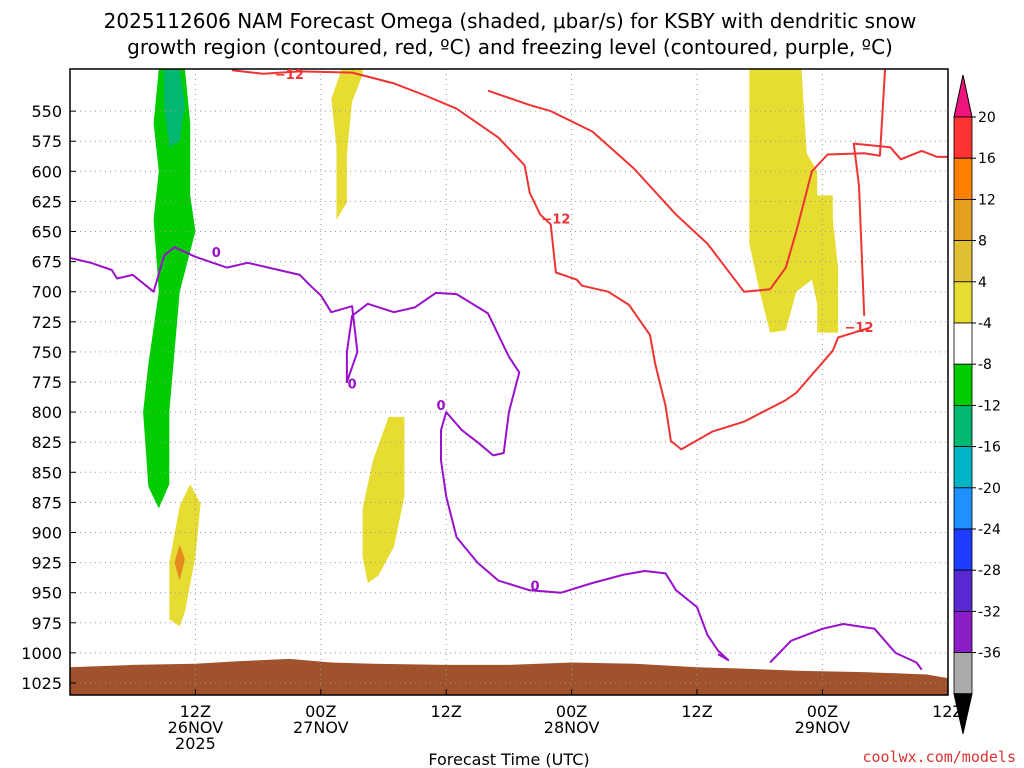 The image size is (1024, 768). What do you see at coordinates (46, 171) in the screenshot?
I see `y-tick-600: 600` at bounding box center [46, 171].